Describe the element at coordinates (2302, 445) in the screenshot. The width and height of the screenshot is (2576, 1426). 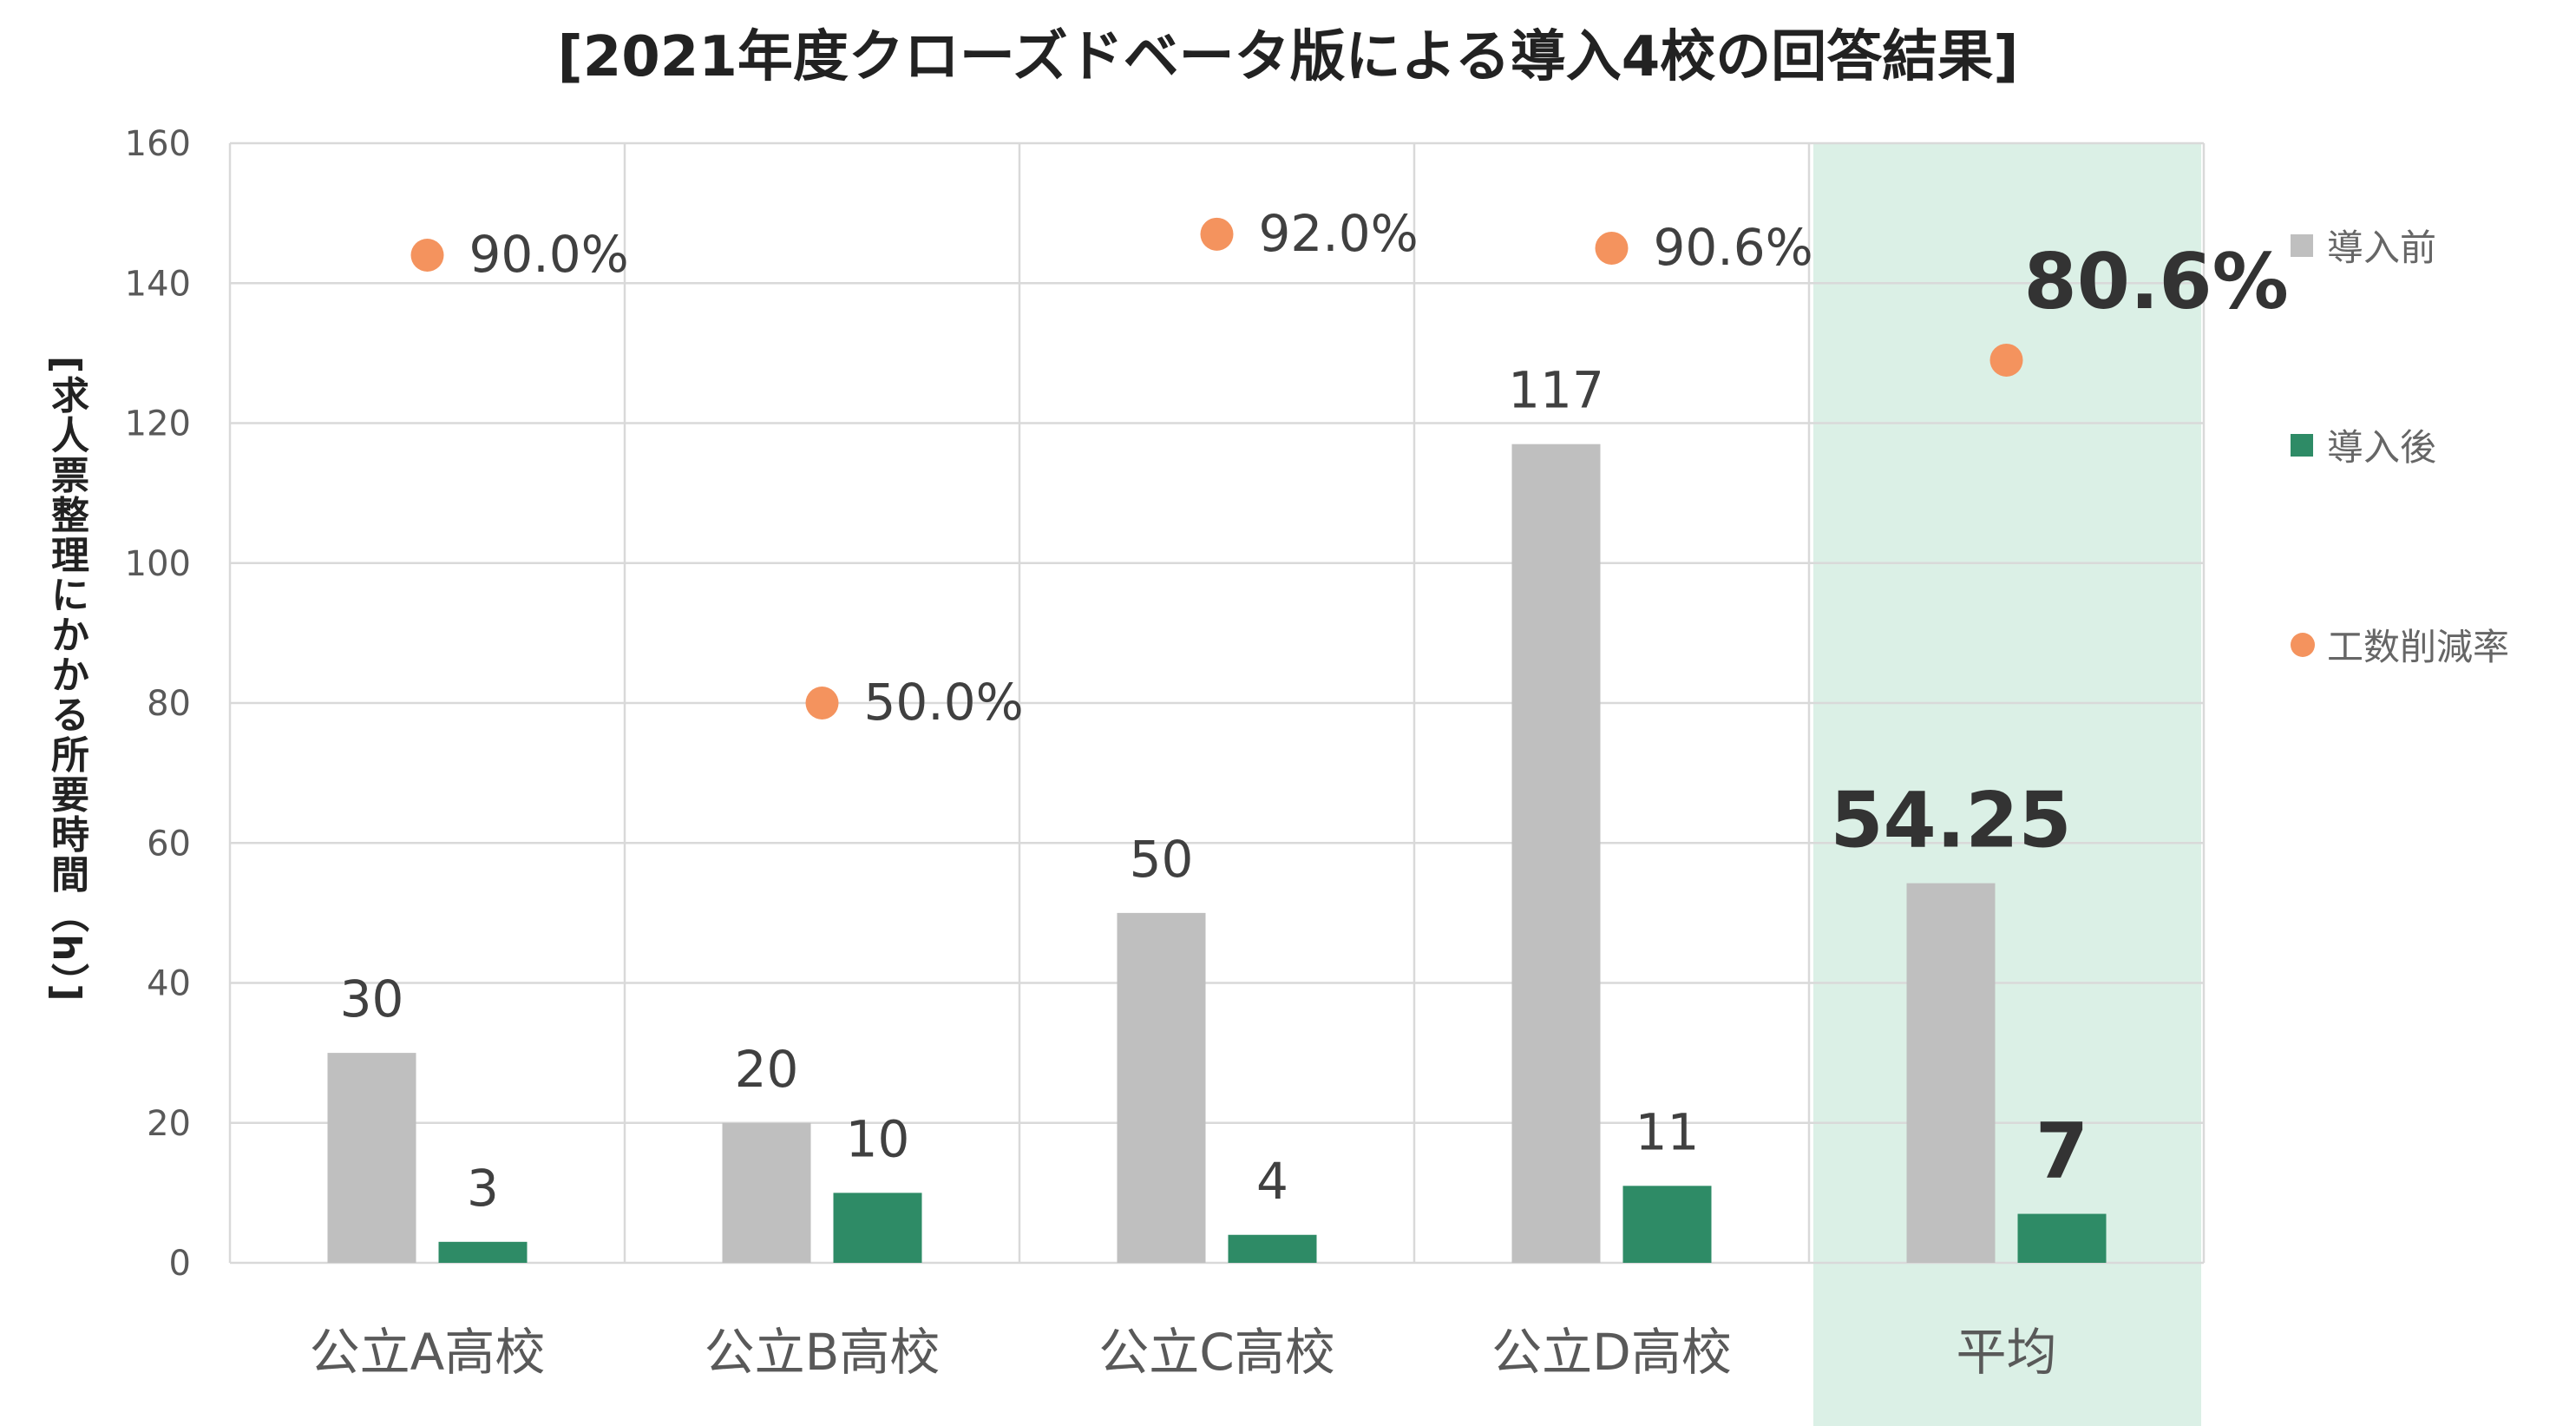
I see `legend-swatch-after` at that location.